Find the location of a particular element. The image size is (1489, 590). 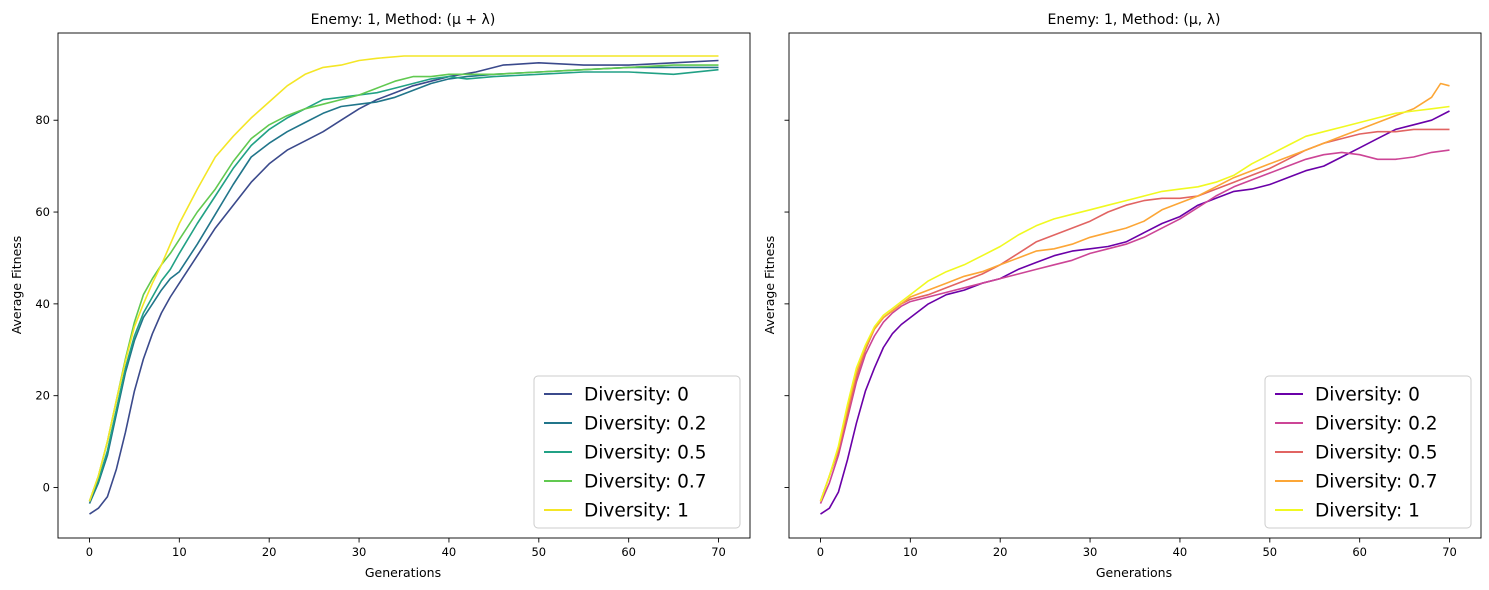

y-tick-label: 60 is located at coordinates (42, 212).